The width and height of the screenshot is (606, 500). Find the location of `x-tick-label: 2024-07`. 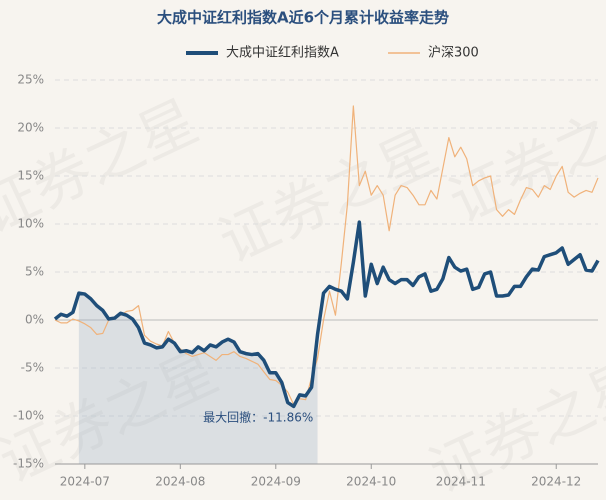

x-tick-label: 2024-07 is located at coordinates (85, 482).